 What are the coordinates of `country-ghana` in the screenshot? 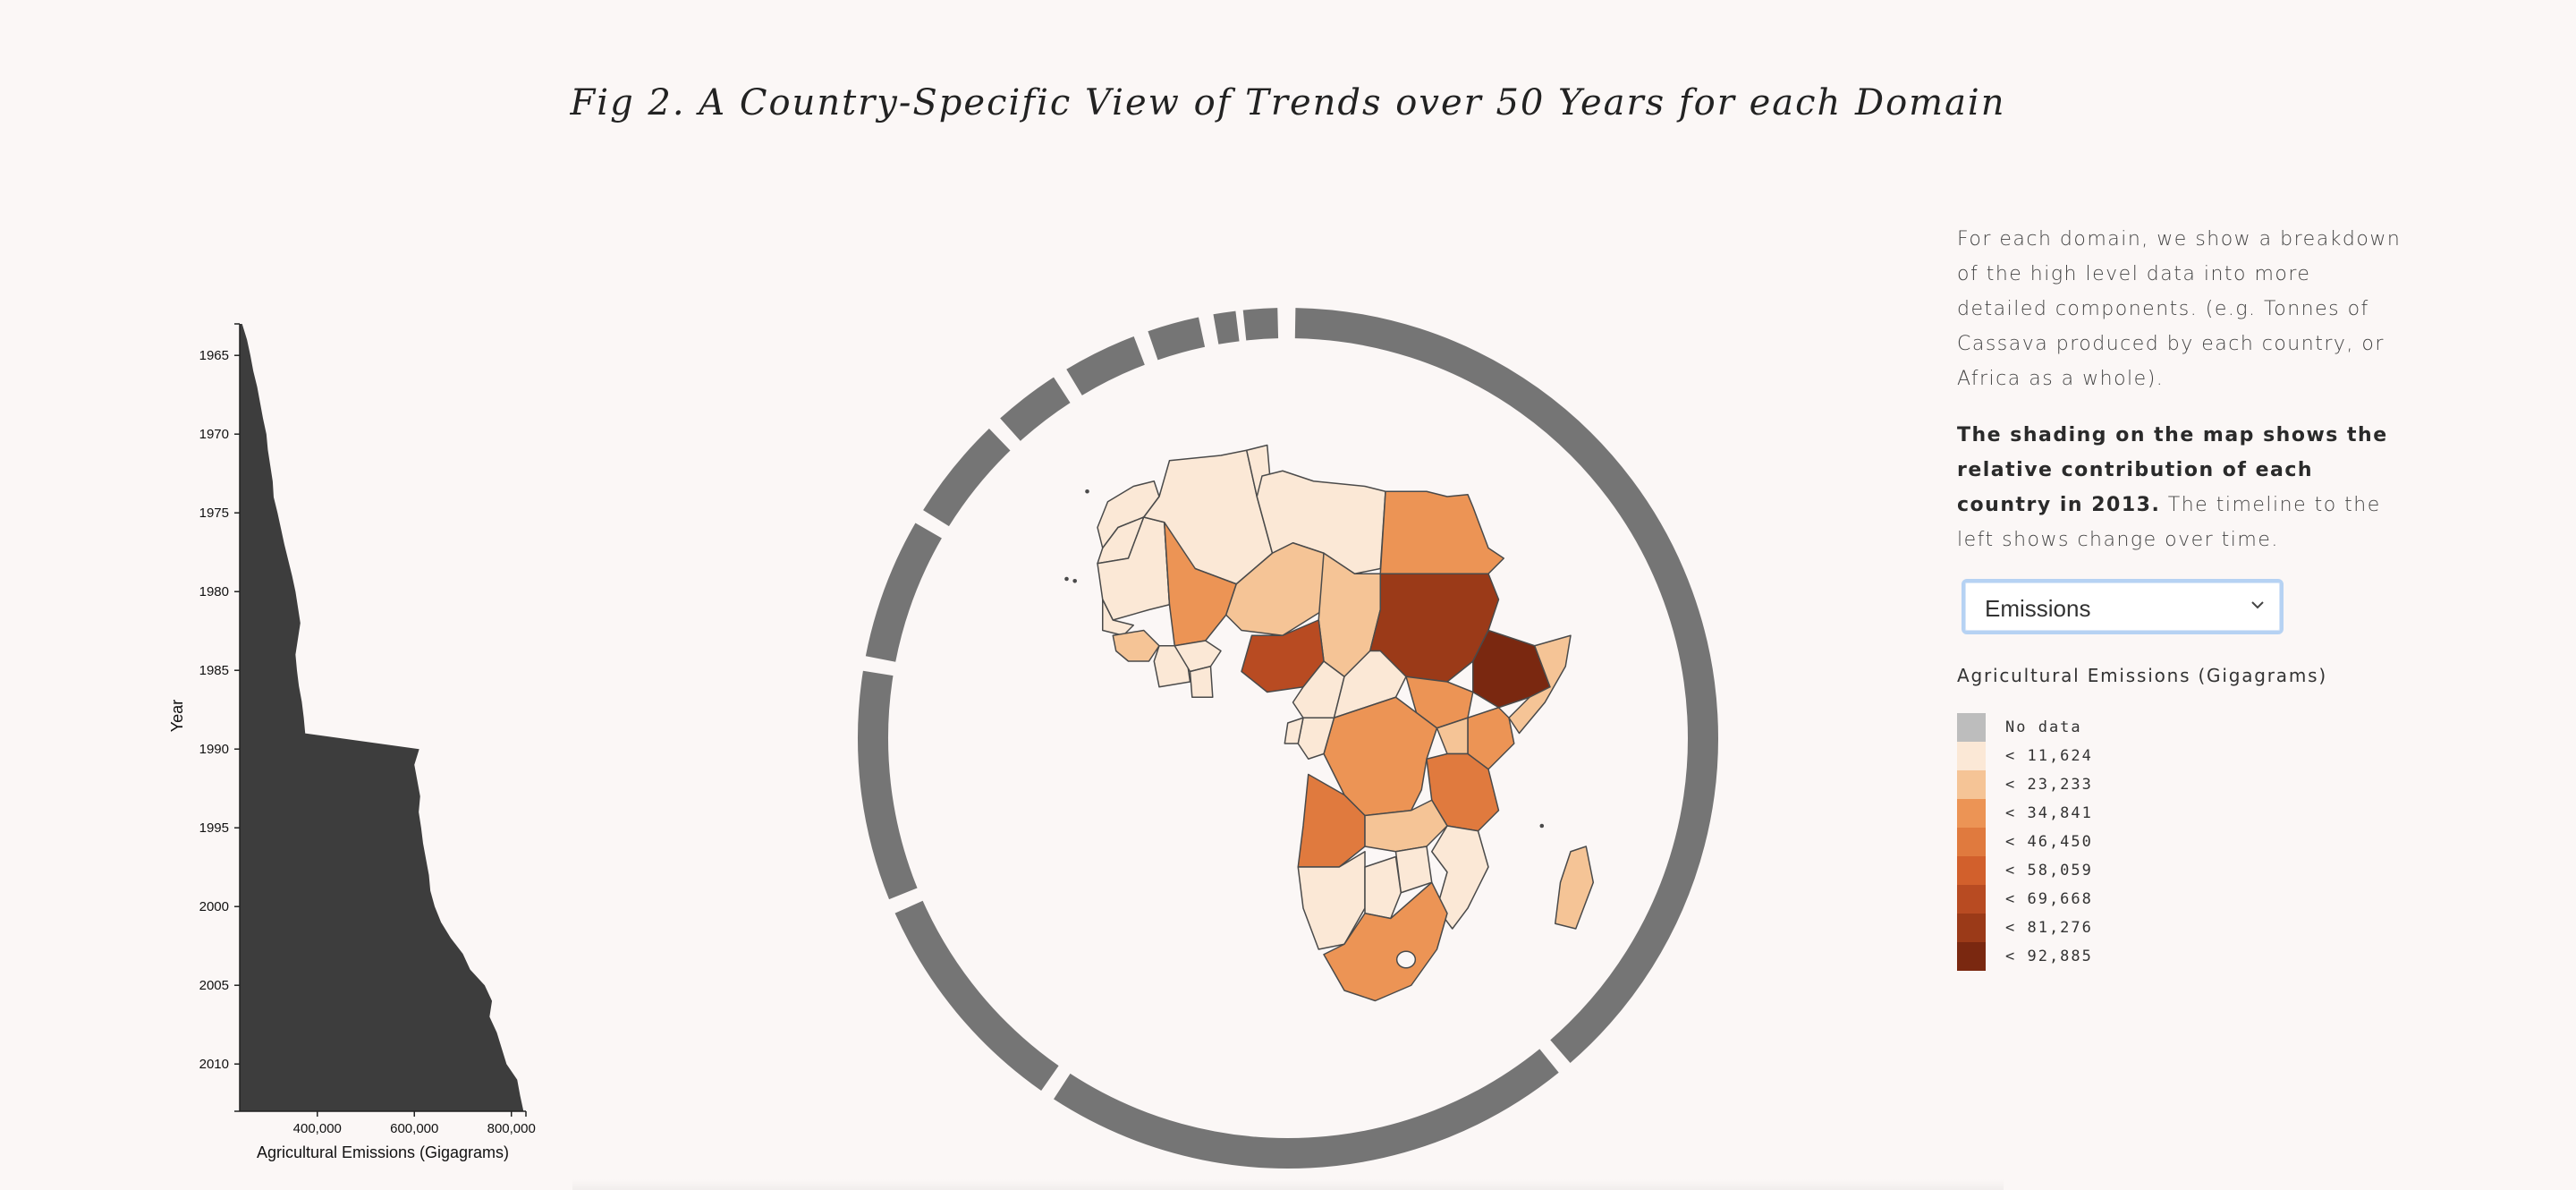 It's located at (1201, 682).